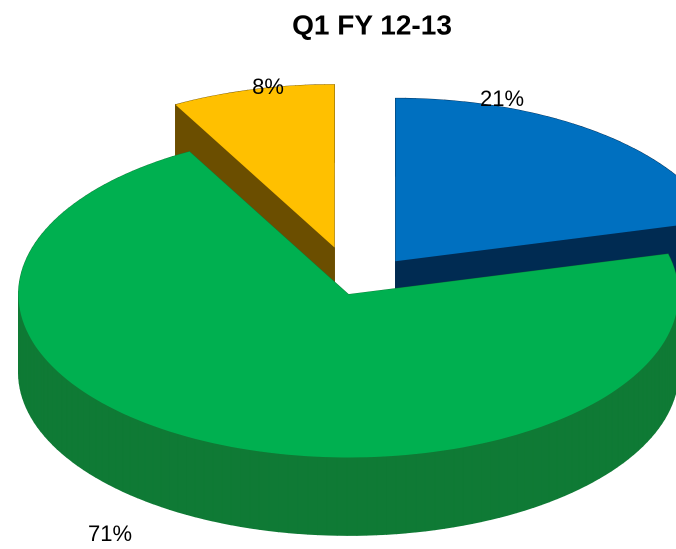  What do you see at coordinates (268, 86) in the screenshot?
I see `data-label: 8%` at bounding box center [268, 86].